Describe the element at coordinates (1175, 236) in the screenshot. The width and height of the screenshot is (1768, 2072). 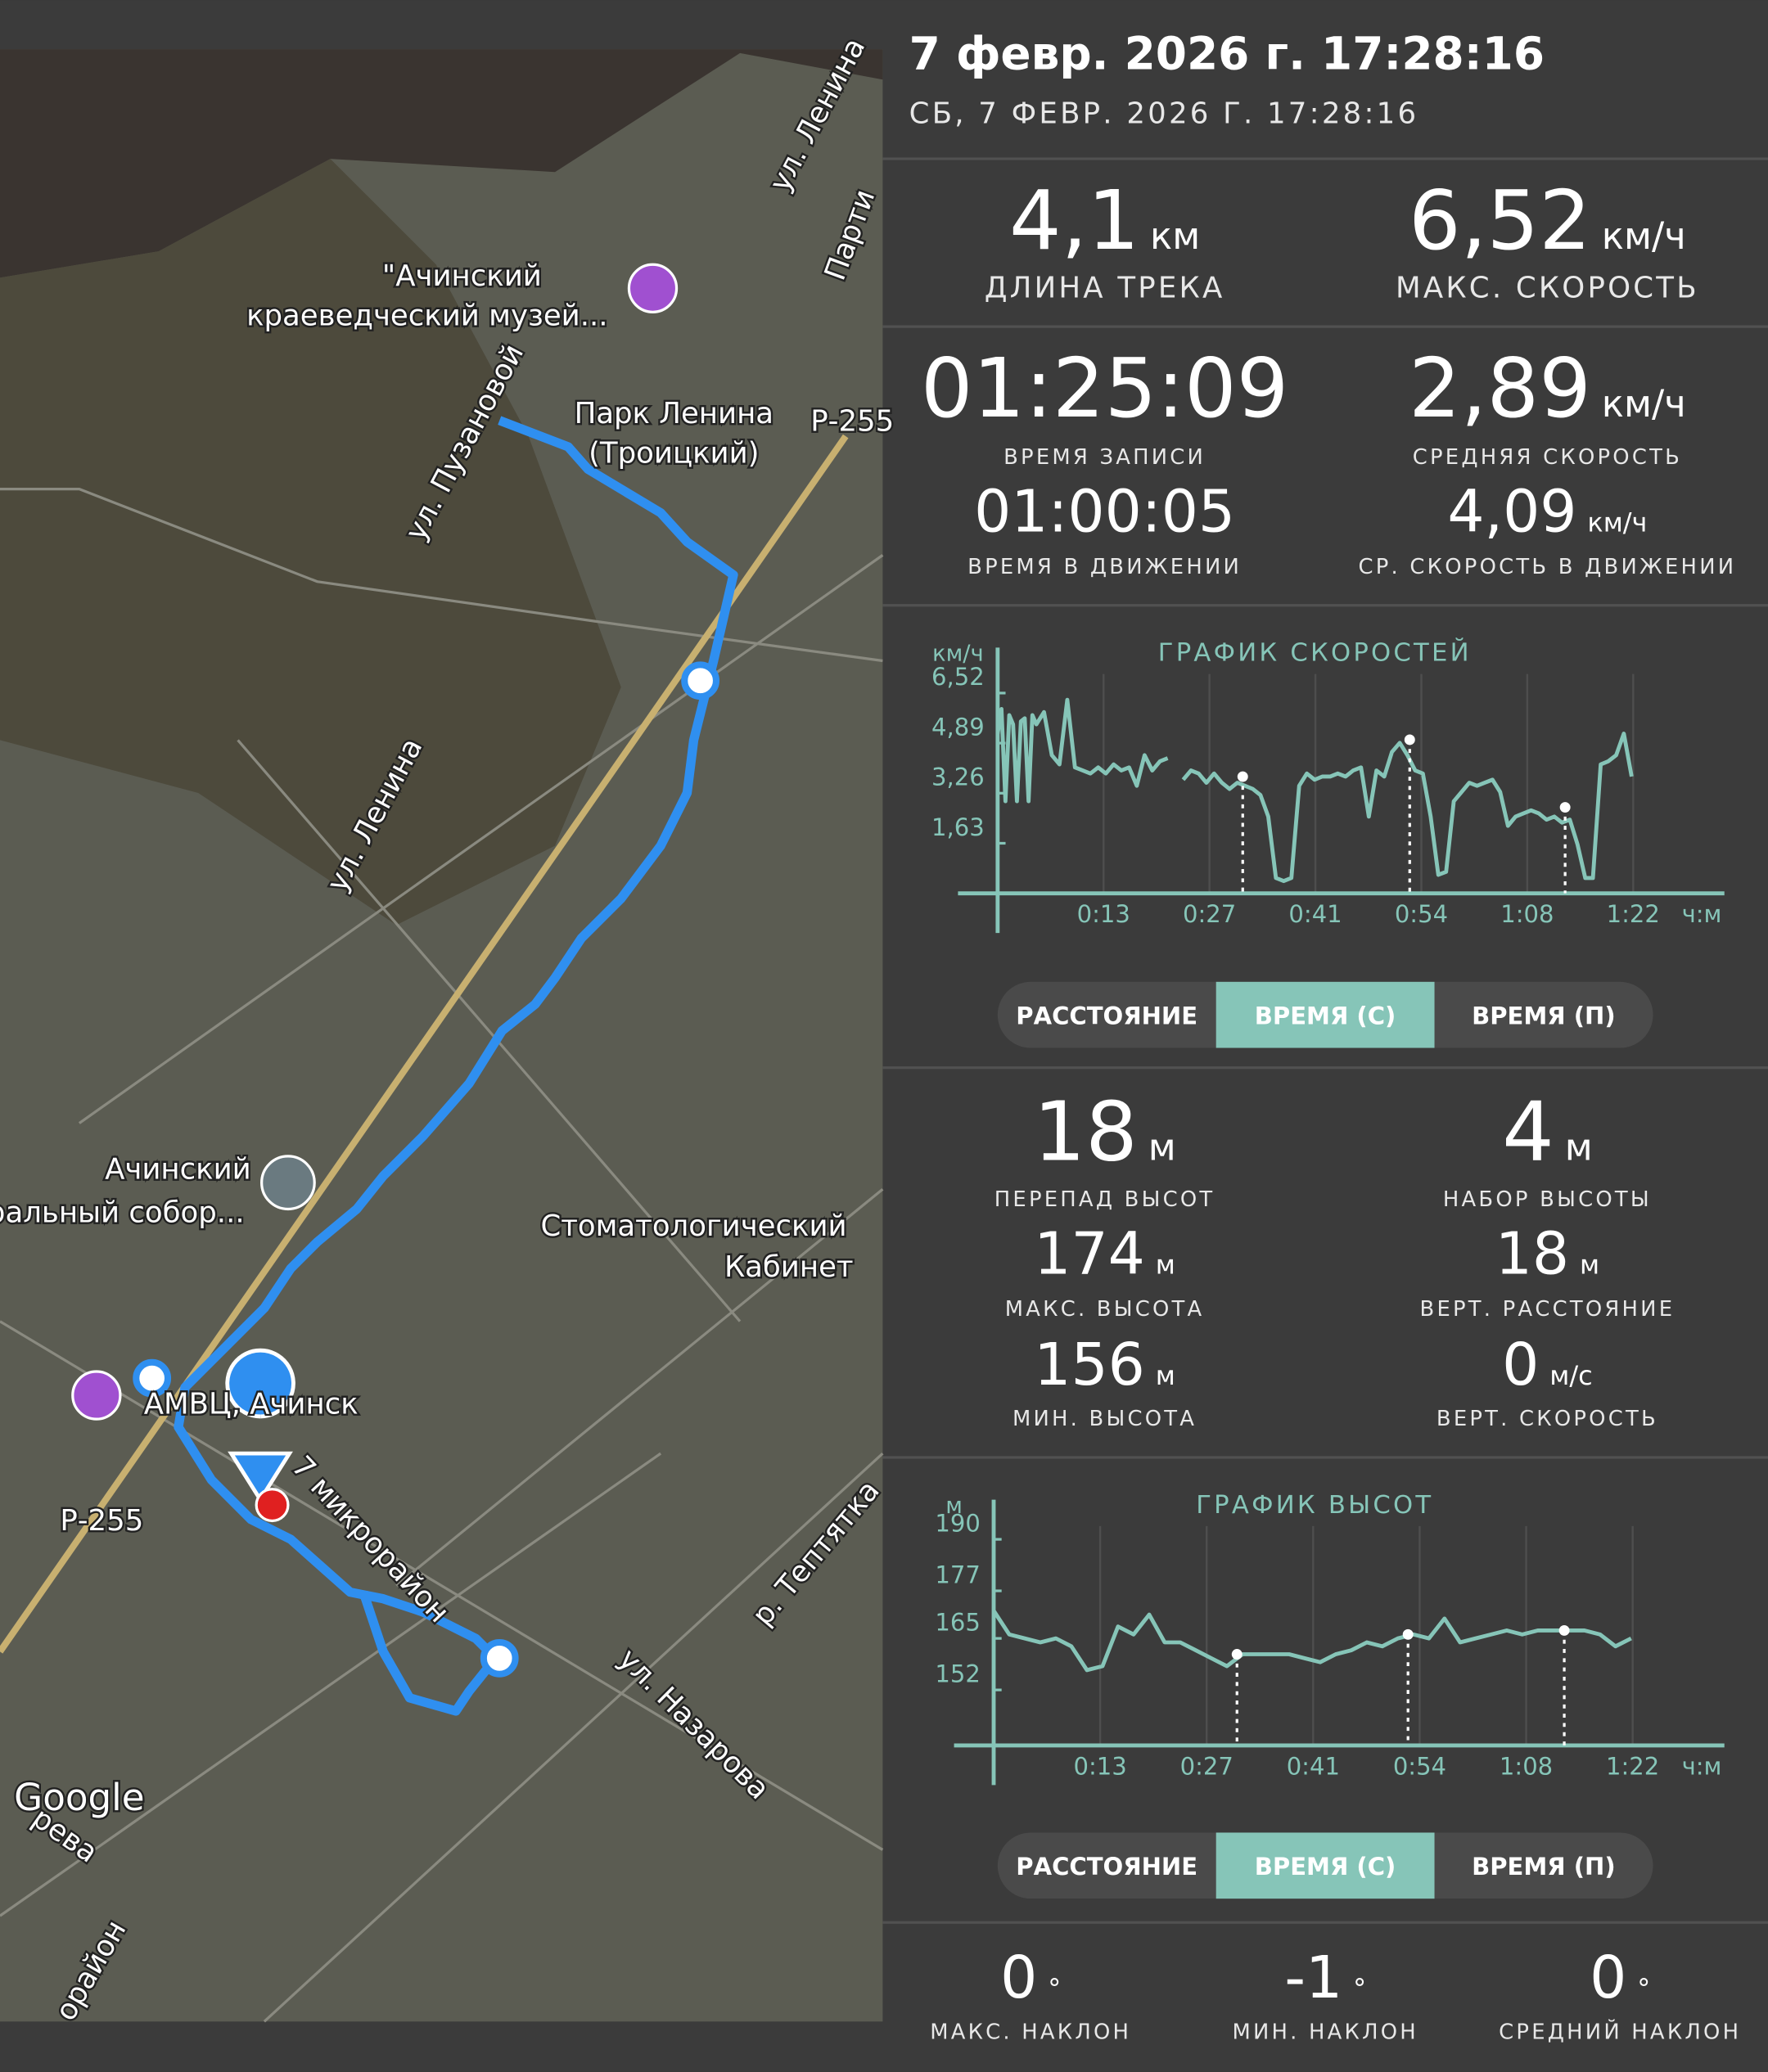
I see `stat-unit: км` at that location.